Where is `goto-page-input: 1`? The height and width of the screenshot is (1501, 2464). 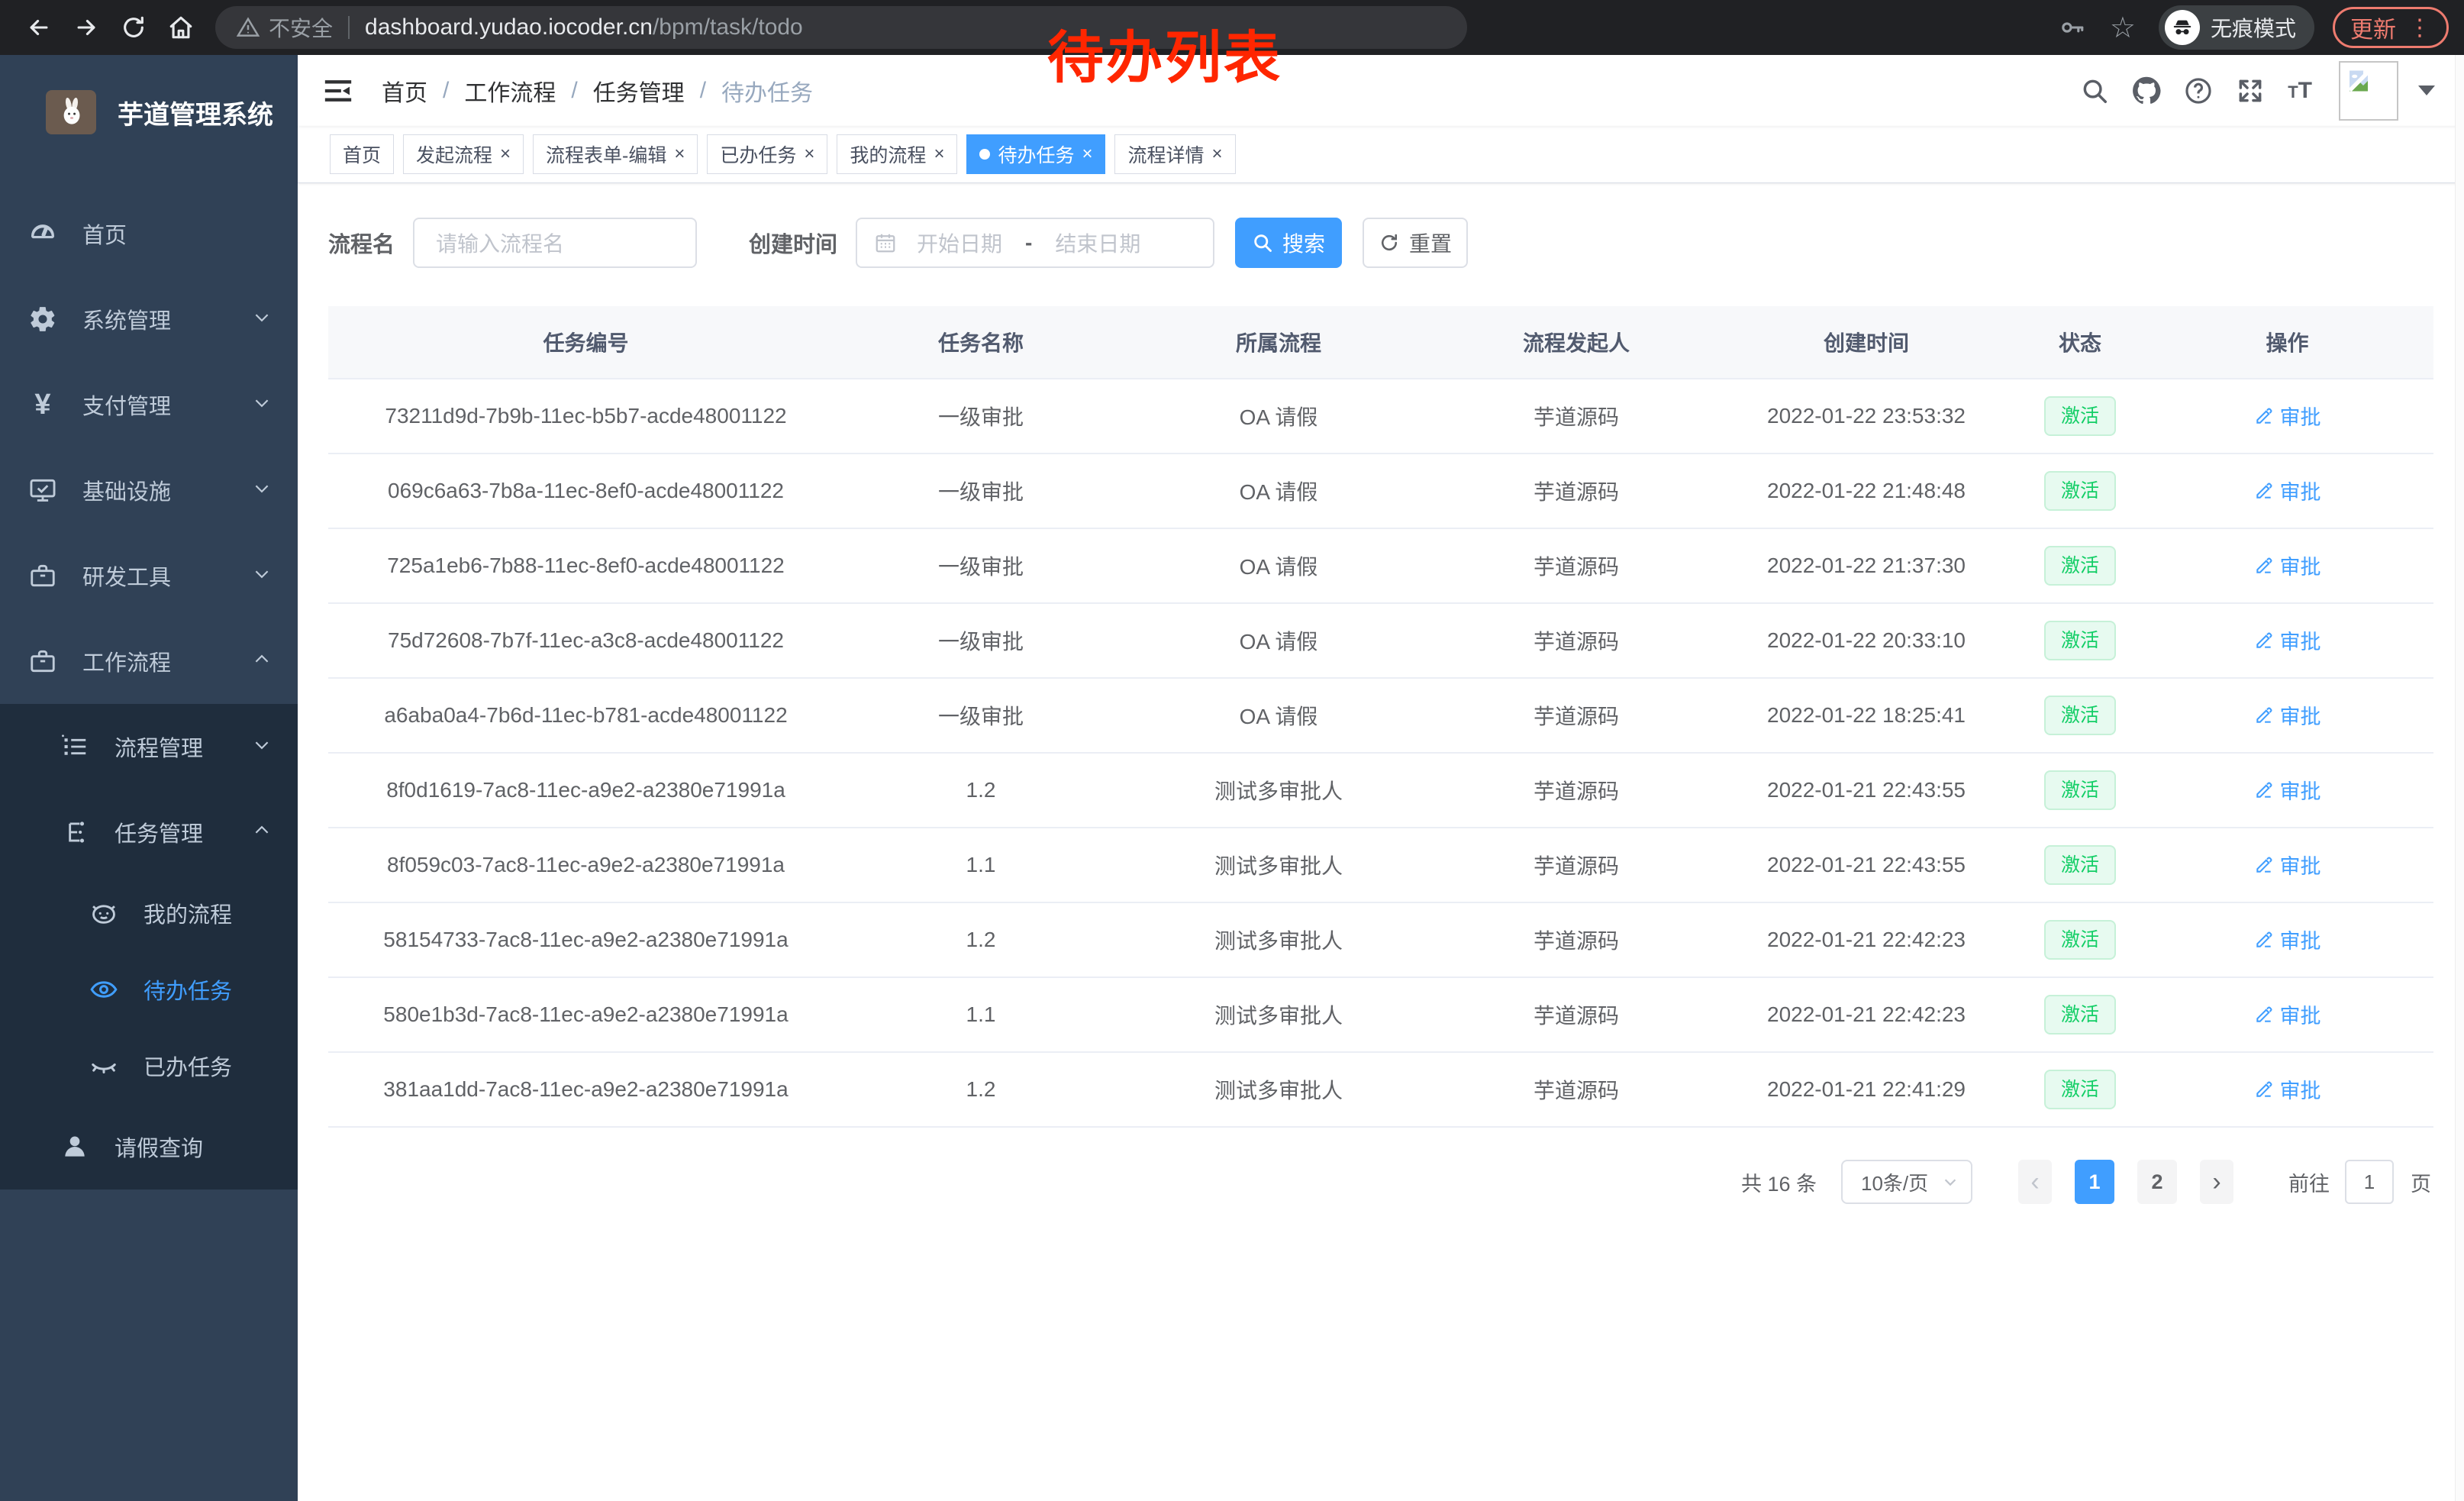
goto-page-input: 1 is located at coordinates (2370, 1182).